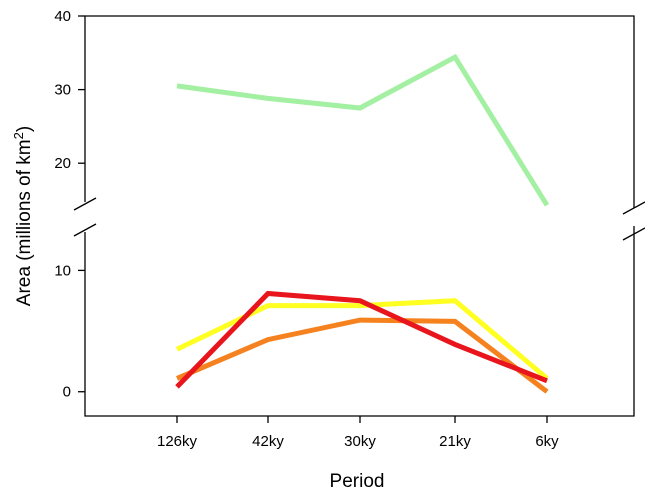  I want to click on y-axis-title-suffix: ), so click(24, 129).